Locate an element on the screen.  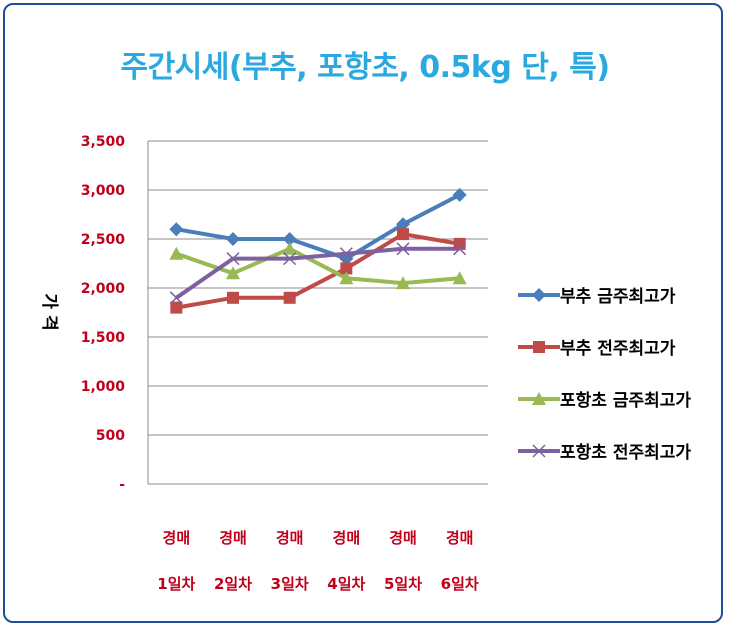
y-tick-label: 1,500 is located at coordinates (103, 338).